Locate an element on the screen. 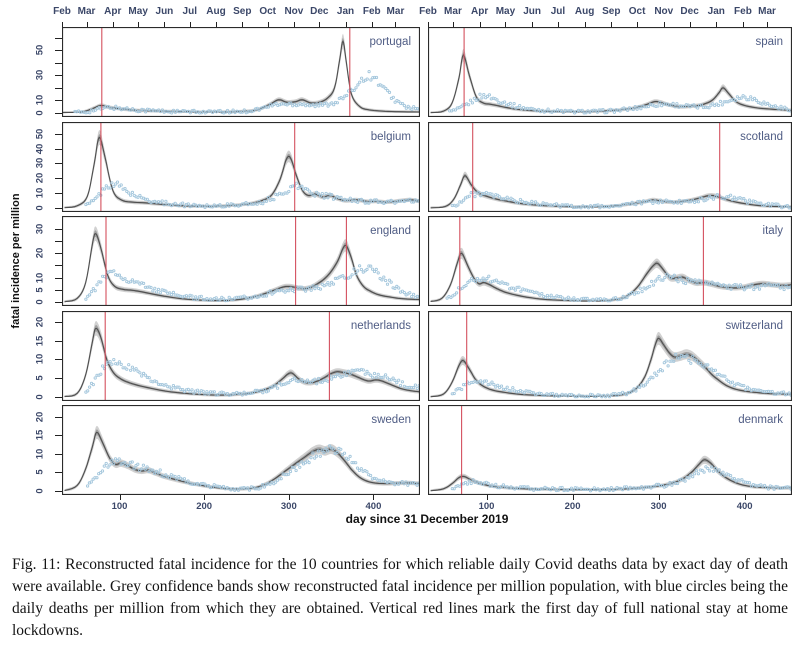 The height and width of the screenshot is (647, 800). country-label-portugal: portugal is located at coordinates (390, 42).